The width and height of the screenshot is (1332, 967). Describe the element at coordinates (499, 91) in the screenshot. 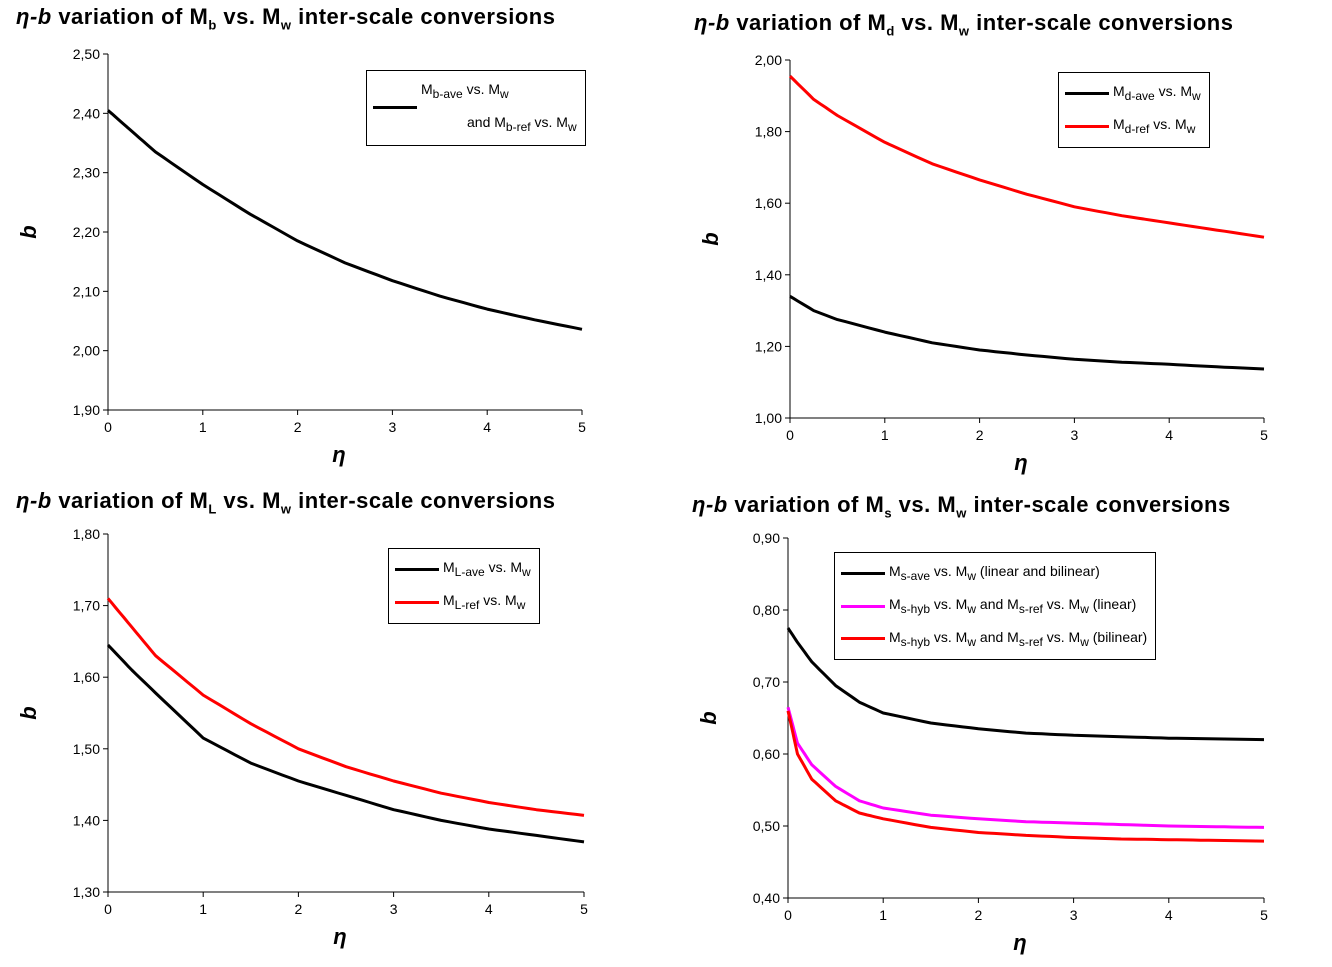

I see `legend-line: Mb-ave vs. Mw` at that location.